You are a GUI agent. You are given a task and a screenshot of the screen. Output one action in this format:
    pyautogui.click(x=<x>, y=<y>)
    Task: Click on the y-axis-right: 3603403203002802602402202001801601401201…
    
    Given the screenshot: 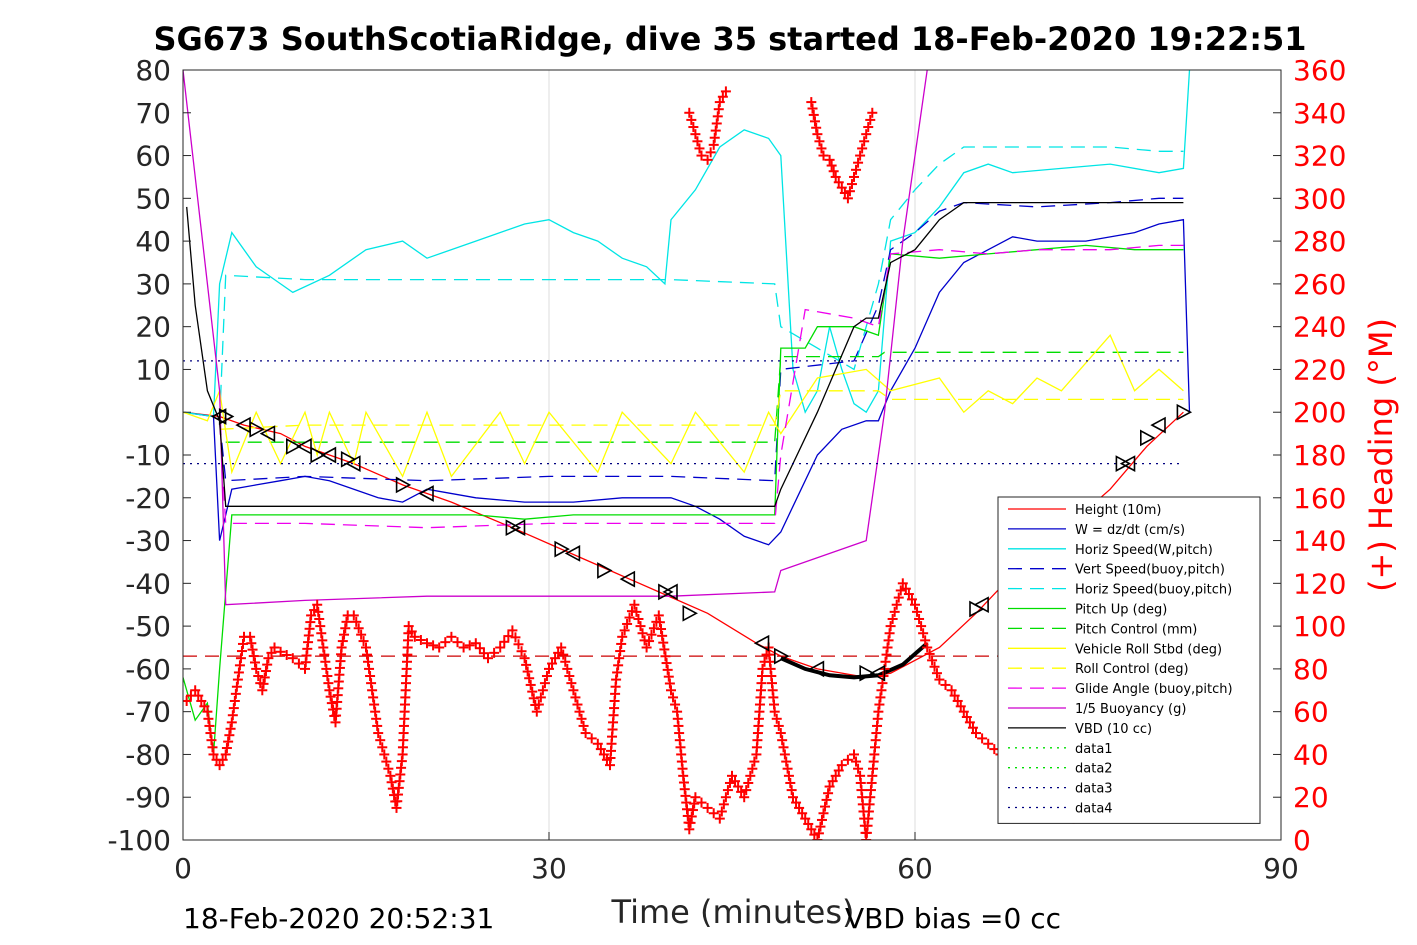 What is the action you would take?
    pyautogui.click(x=1309, y=455)
    